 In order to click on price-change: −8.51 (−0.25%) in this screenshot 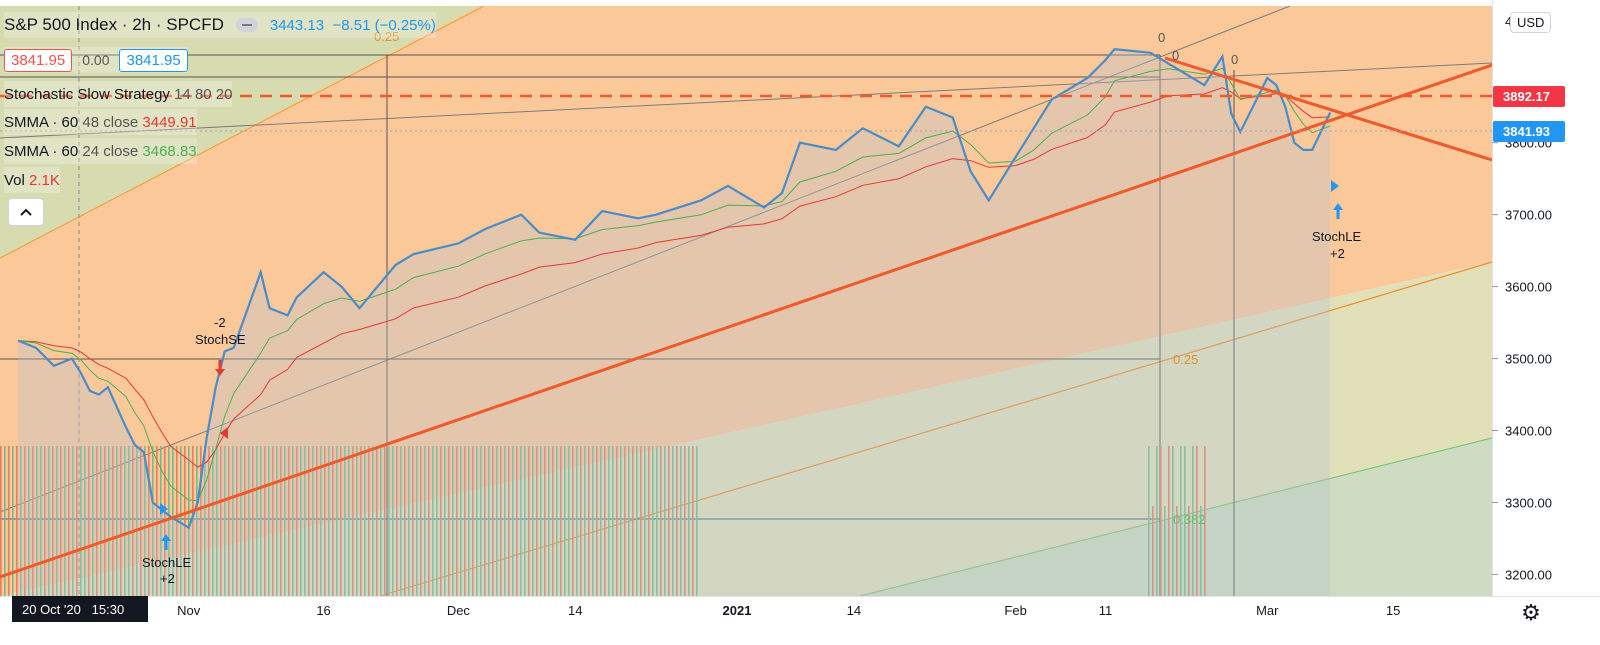, I will do `click(384, 25)`.